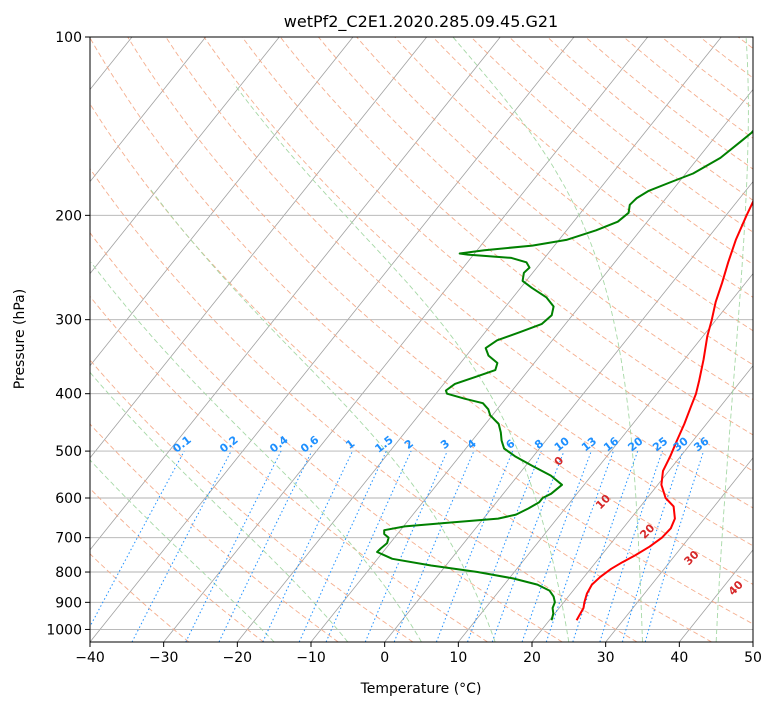 The image size is (775, 708). Describe the element at coordinates (68, 38) in the screenshot. I see `y-tick-label: 100` at that location.